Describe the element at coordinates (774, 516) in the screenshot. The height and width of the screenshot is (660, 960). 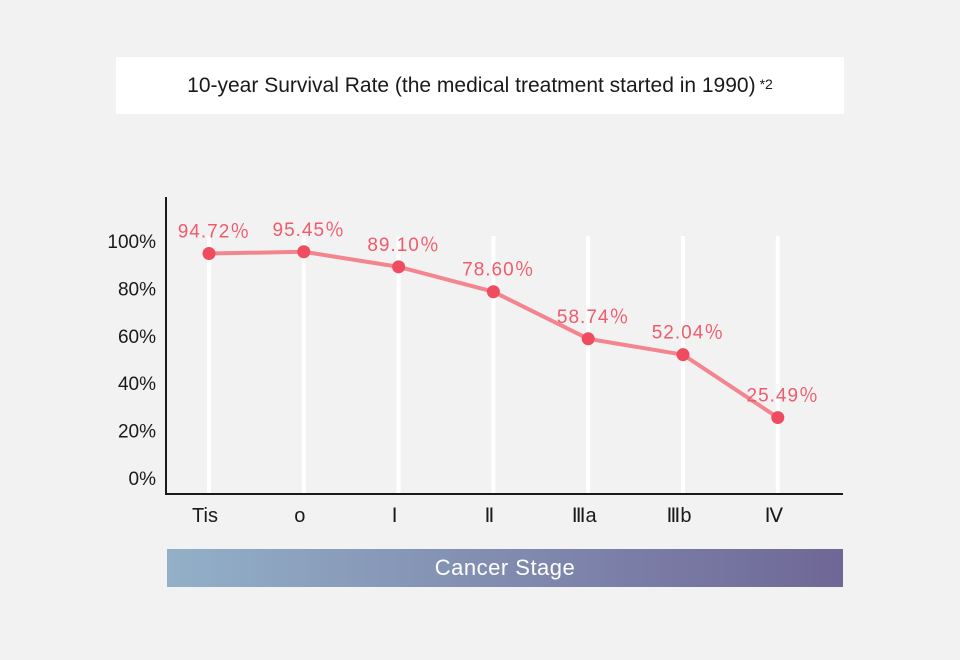
I see `x-tick-label: Ⅳ` at that location.